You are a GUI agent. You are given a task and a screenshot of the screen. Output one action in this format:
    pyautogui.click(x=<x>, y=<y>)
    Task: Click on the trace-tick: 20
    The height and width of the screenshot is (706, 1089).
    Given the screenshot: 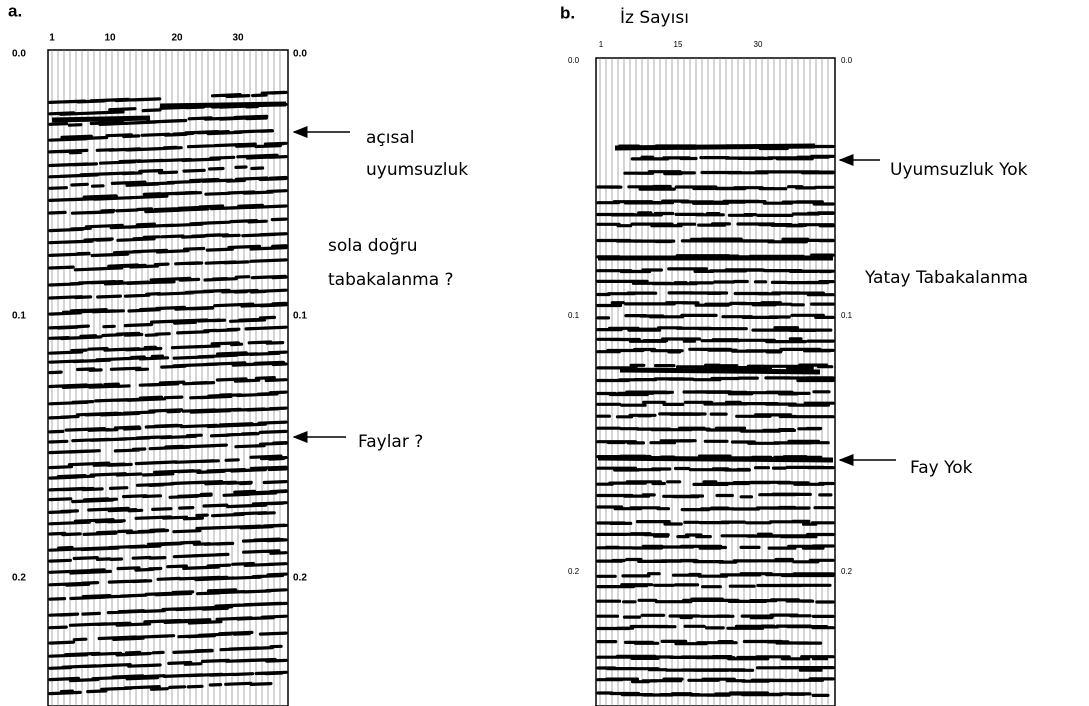 What is the action you would take?
    pyautogui.click(x=177, y=38)
    